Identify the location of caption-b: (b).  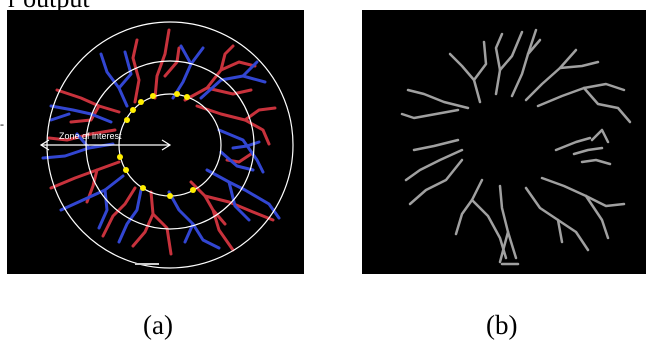
(502, 325).